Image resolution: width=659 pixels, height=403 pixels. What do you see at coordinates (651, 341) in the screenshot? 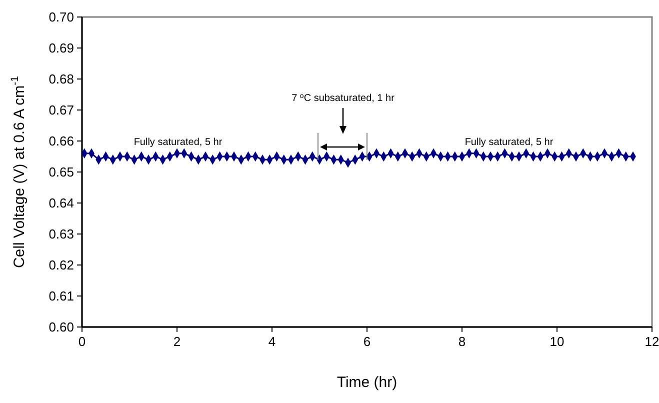
I see `x-tick-label: 12` at bounding box center [651, 341].